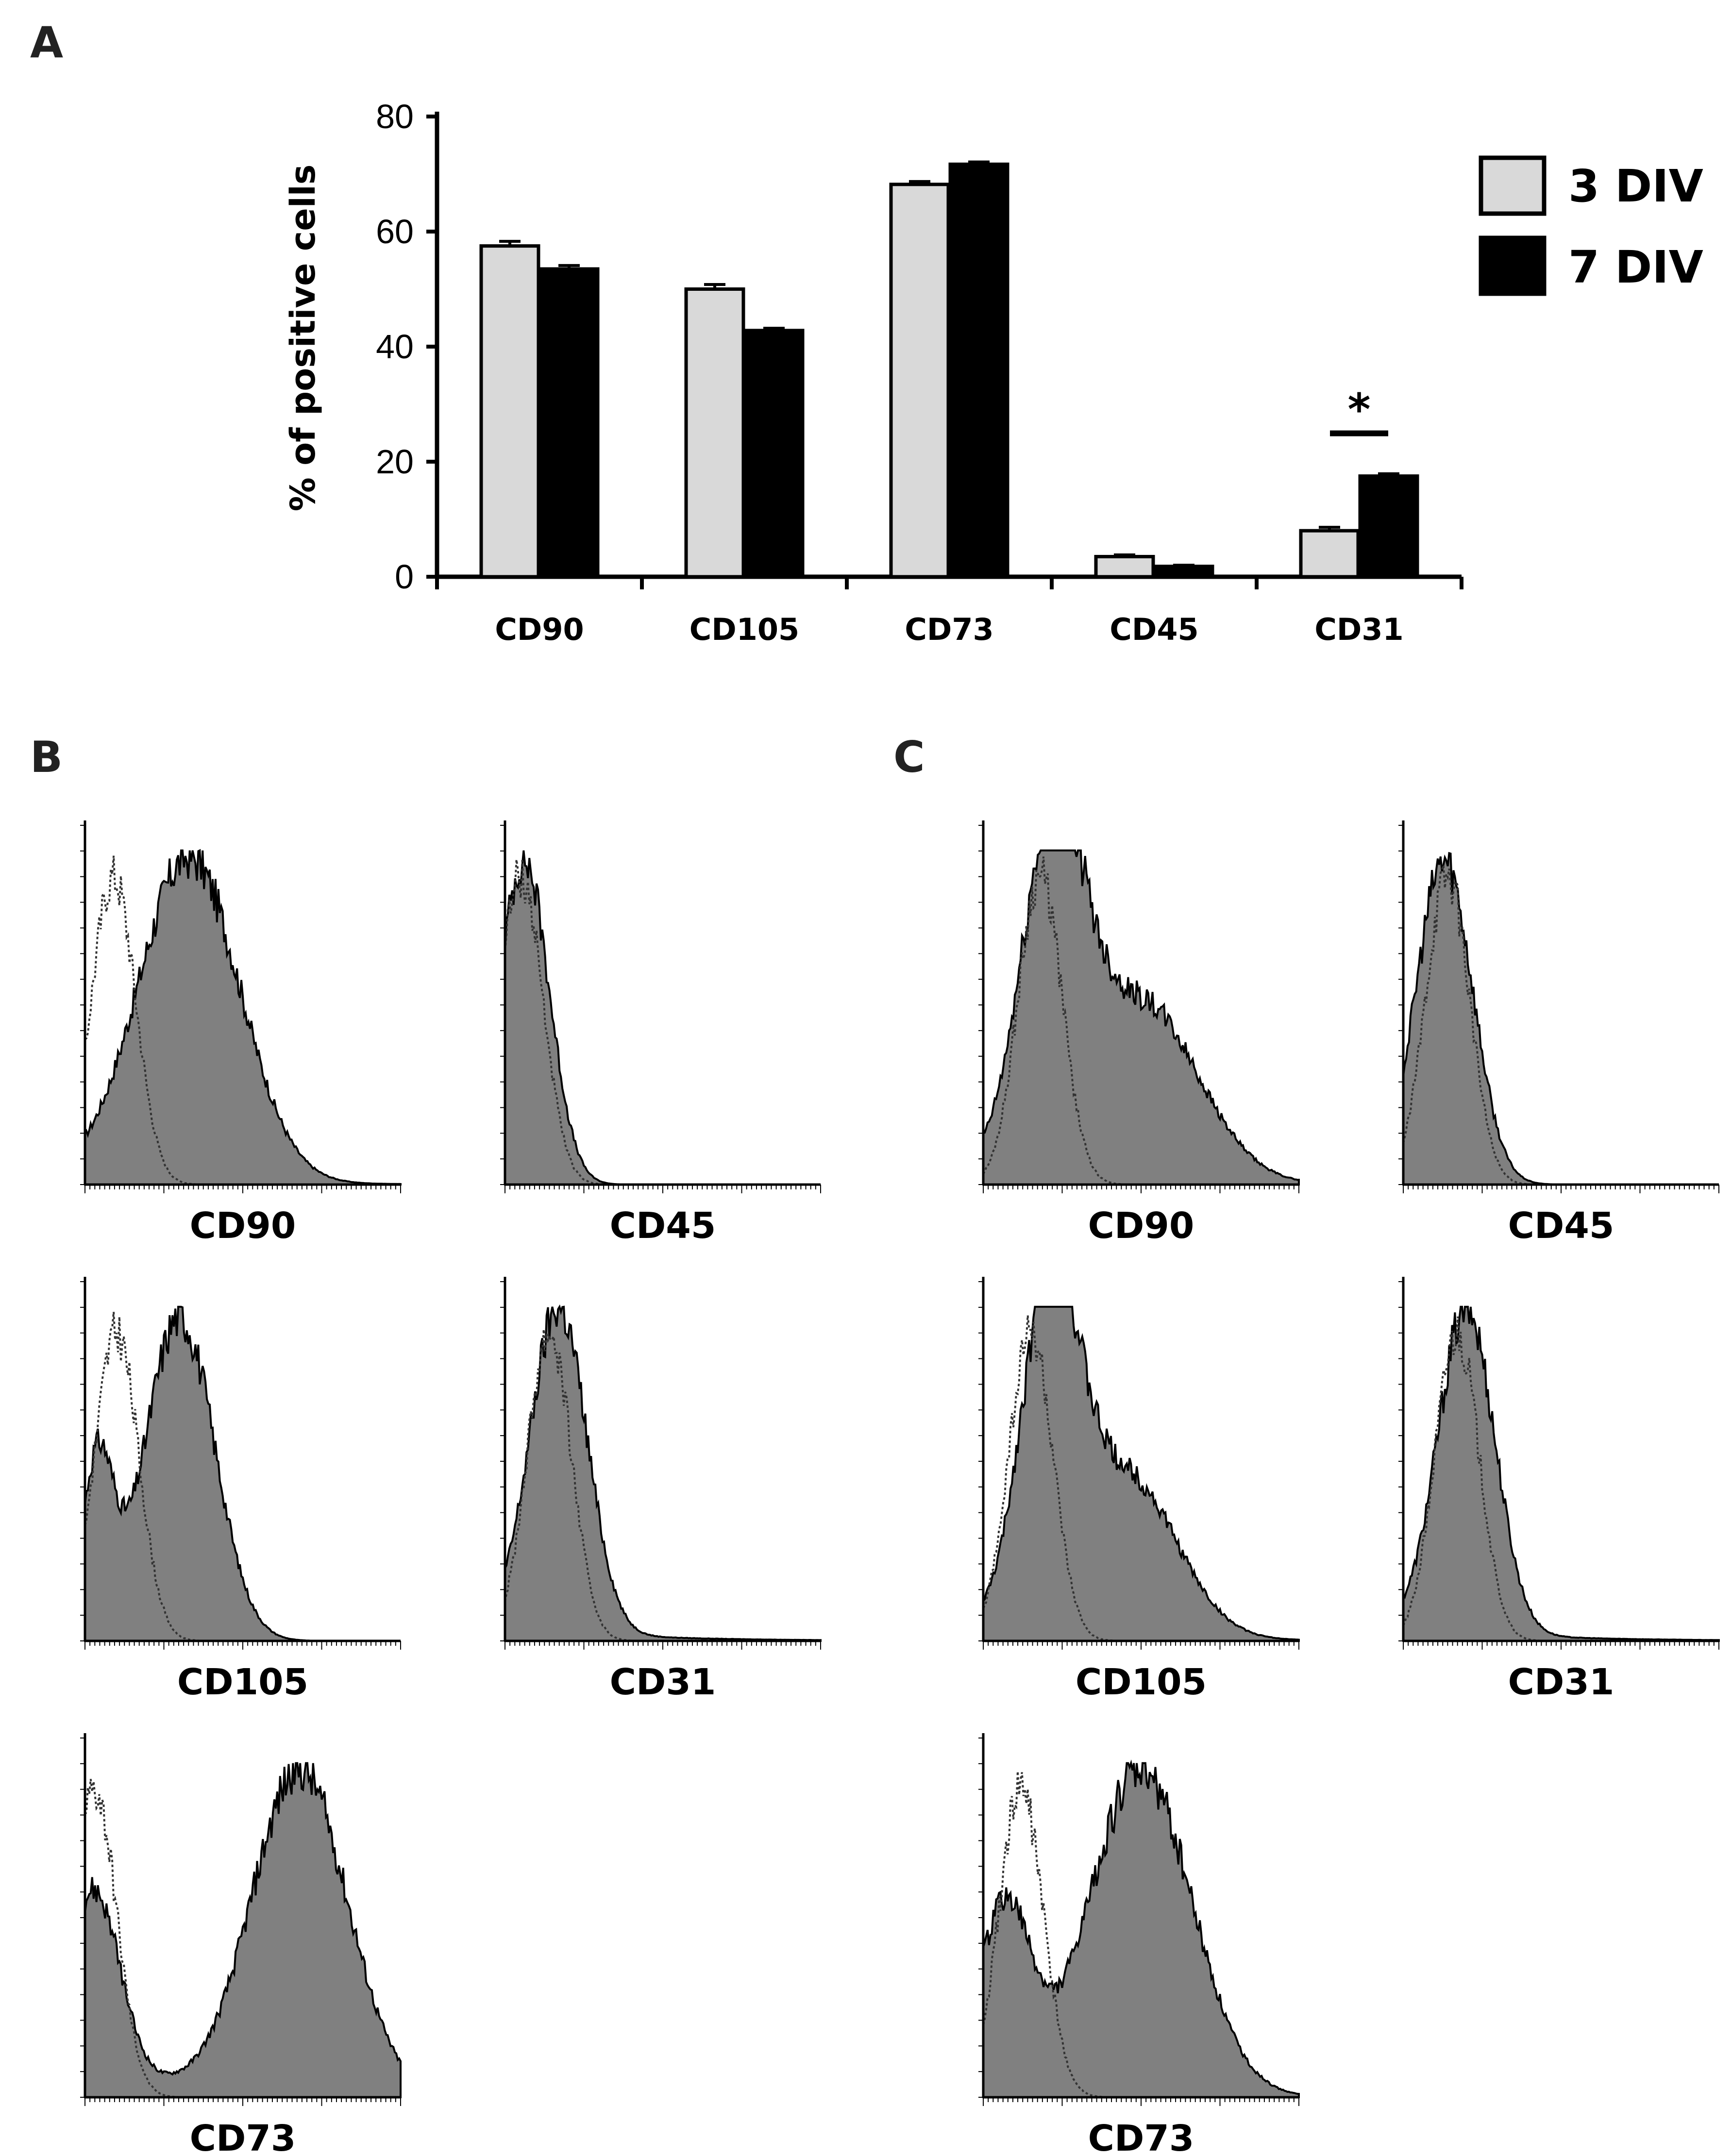  I want to click on bar-3div-cd73, so click(919, 381).